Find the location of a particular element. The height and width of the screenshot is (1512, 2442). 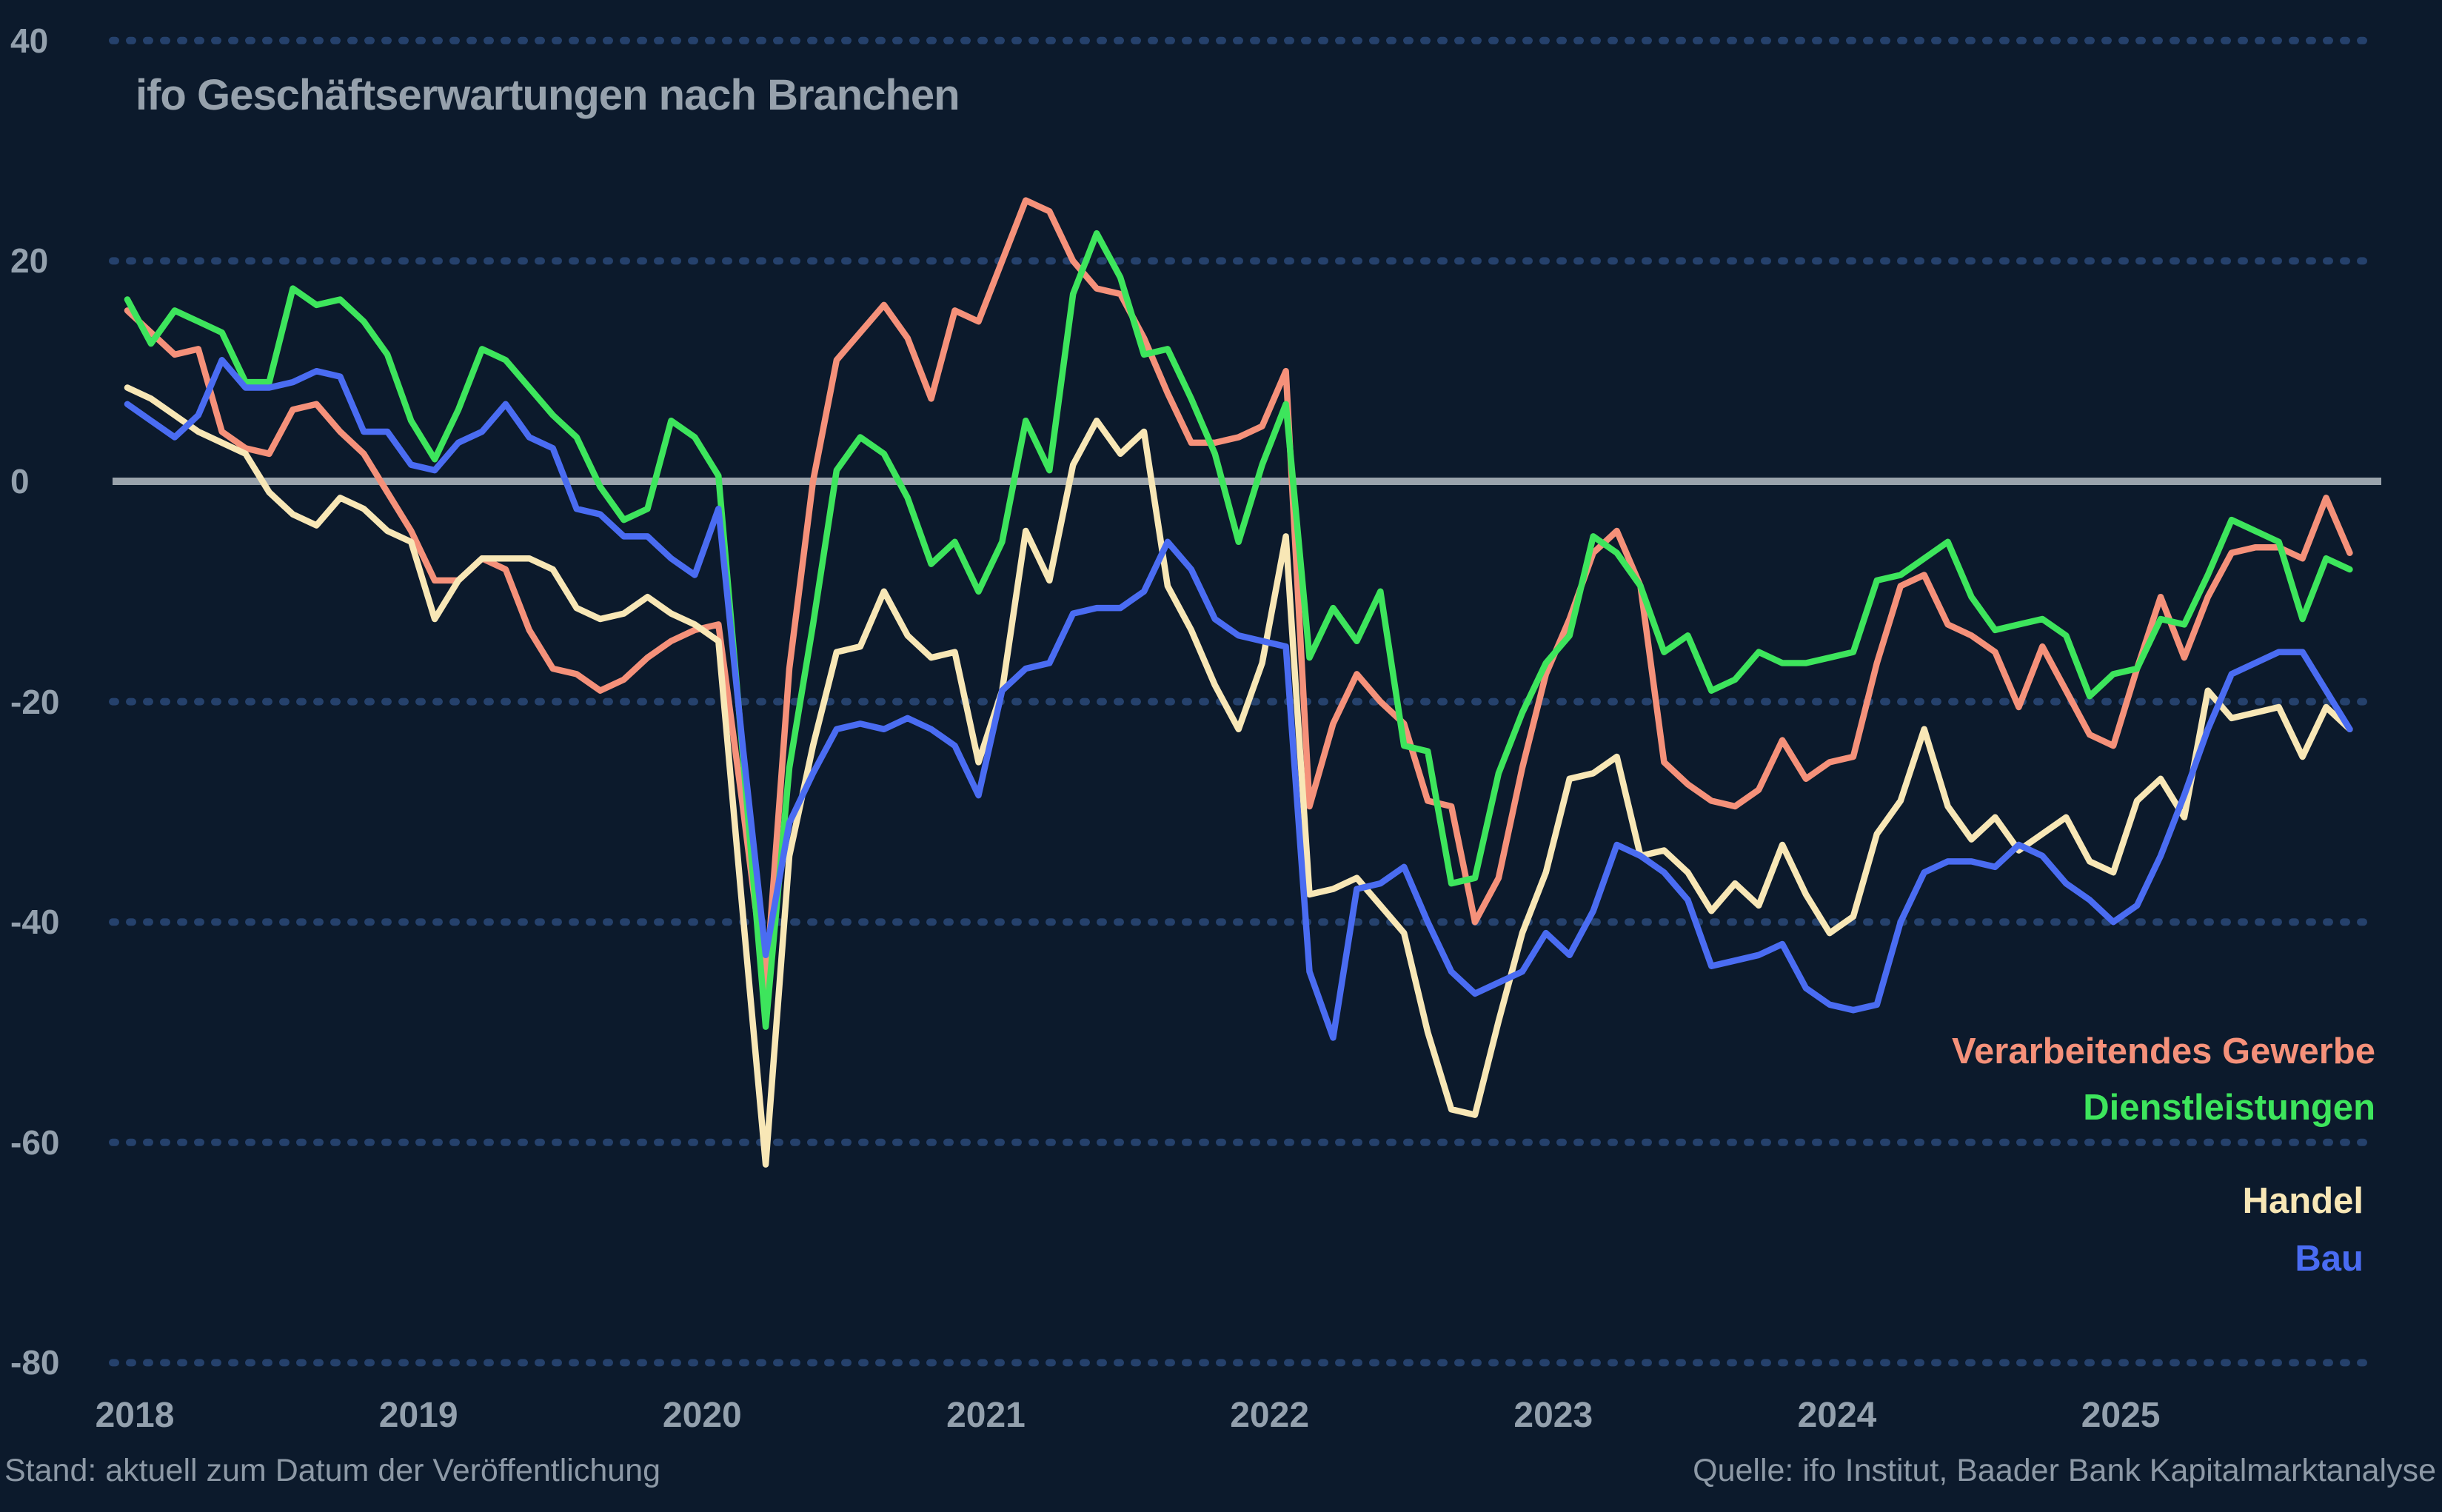

y-tick-label-20: 20 is located at coordinates (30, 261).